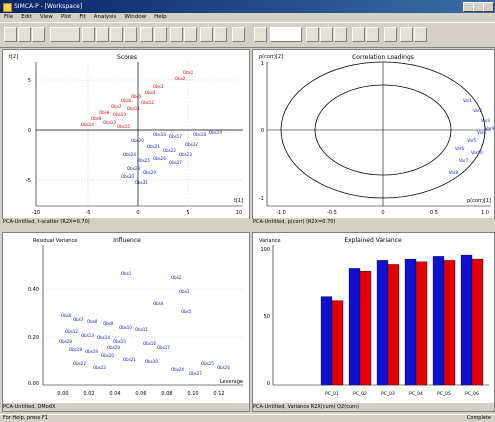  What do you see at coordinates (24, 34) in the screenshot?
I see `open-icon` at bounding box center [24, 34].